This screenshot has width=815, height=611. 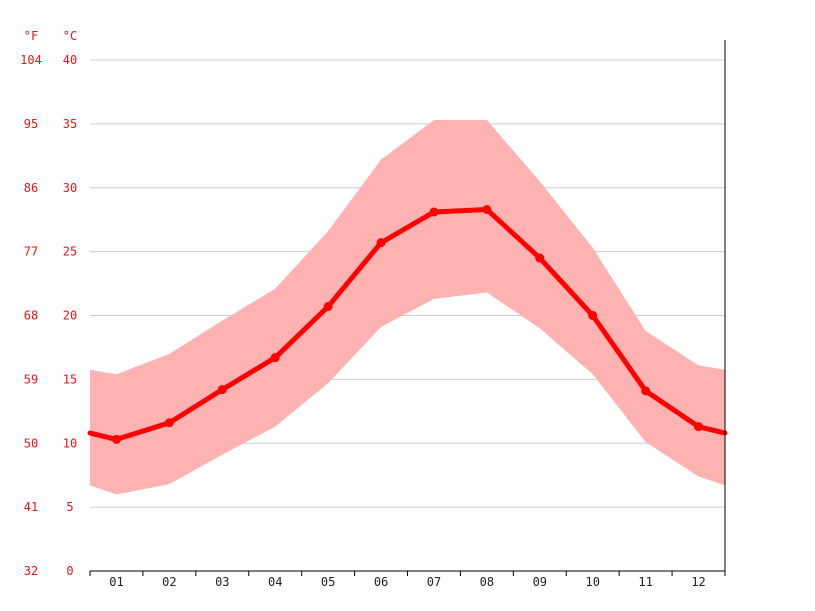 I want to click on y-tick-label-fahrenheit: 104, so click(x=31, y=60).